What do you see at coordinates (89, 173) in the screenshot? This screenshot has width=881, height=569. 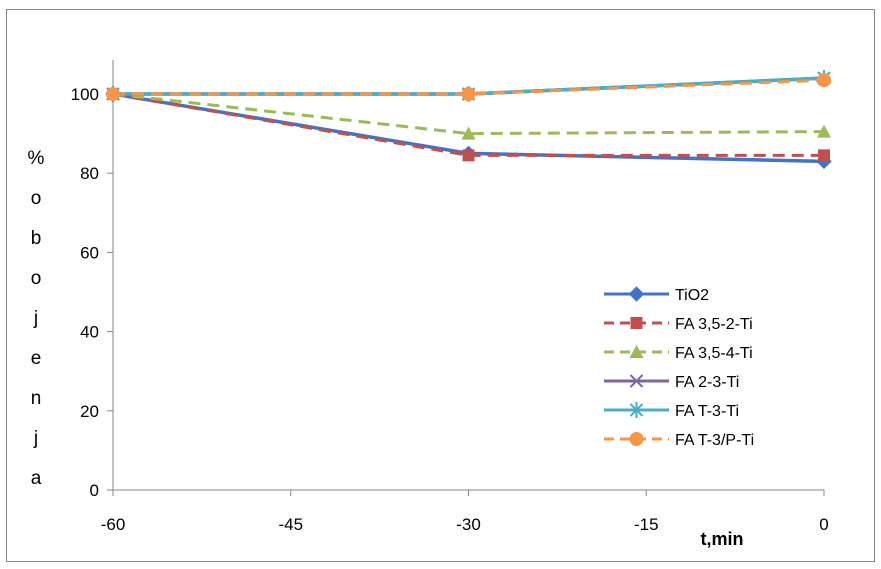 I see `y-tick-label: 80` at bounding box center [89, 173].